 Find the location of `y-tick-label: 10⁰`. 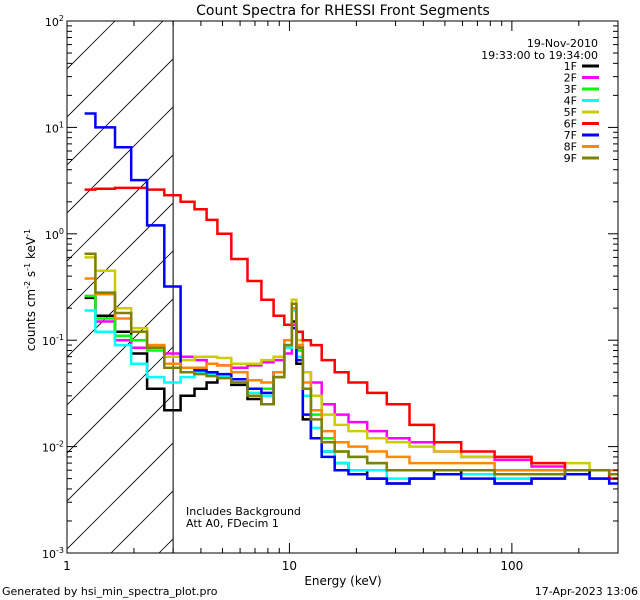

y-tick-label: 10⁰ is located at coordinates (54, 234).